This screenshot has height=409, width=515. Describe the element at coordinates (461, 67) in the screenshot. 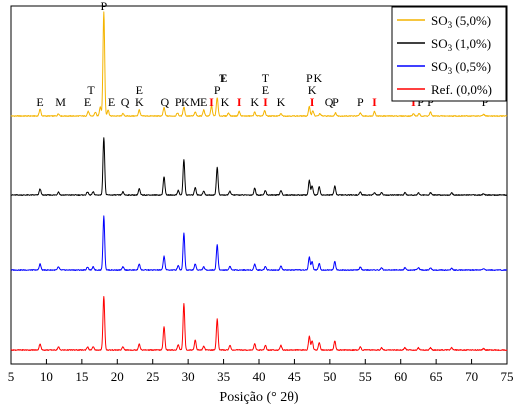

I see `legend-label: SO3 (0,5%)` at that location.